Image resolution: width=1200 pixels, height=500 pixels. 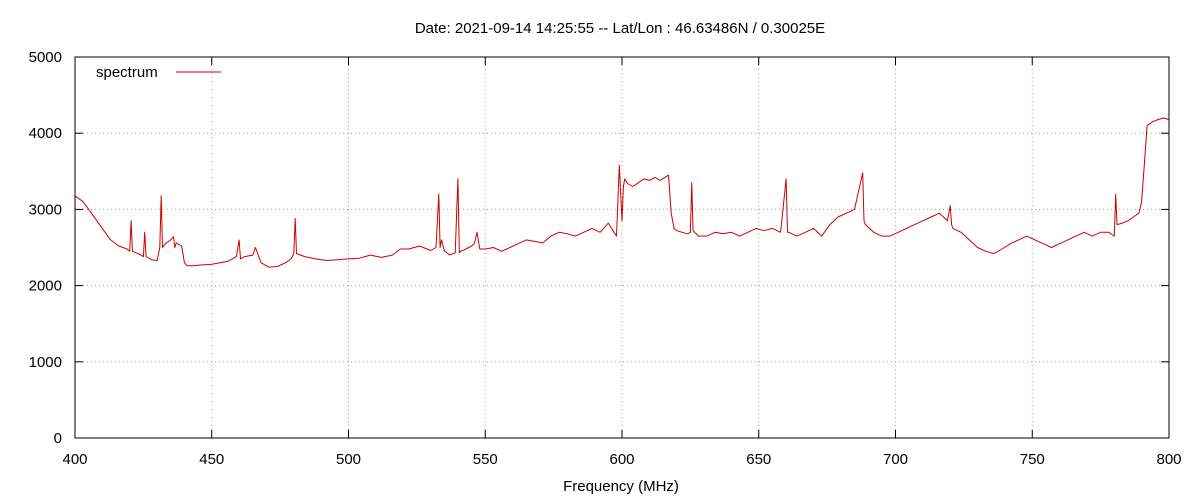 What do you see at coordinates (74, 459) in the screenshot?
I see `x-tick-label: 400` at bounding box center [74, 459].